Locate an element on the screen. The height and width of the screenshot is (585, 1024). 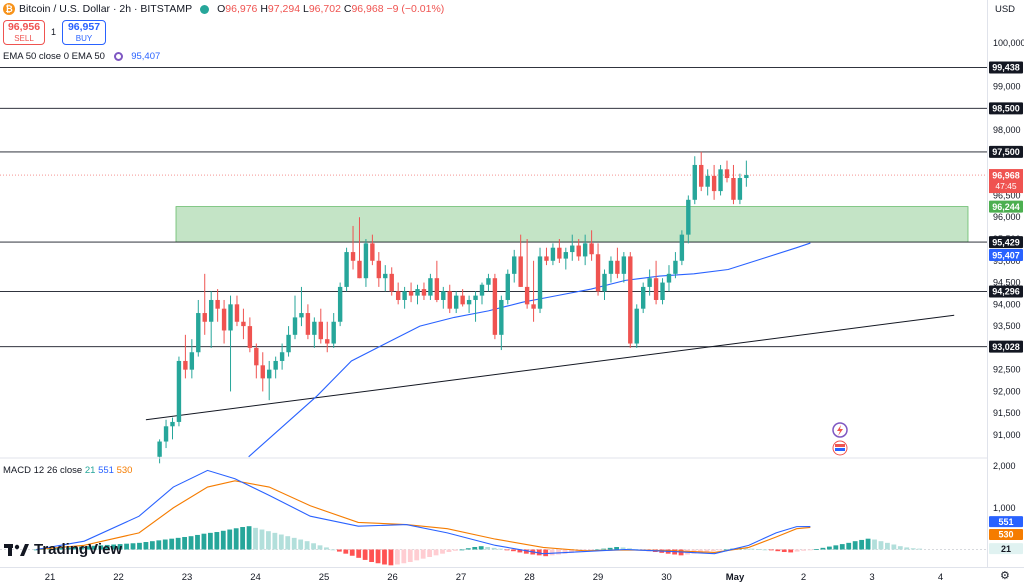
macd-hist-value: 21 is located at coordinates (90, 470).